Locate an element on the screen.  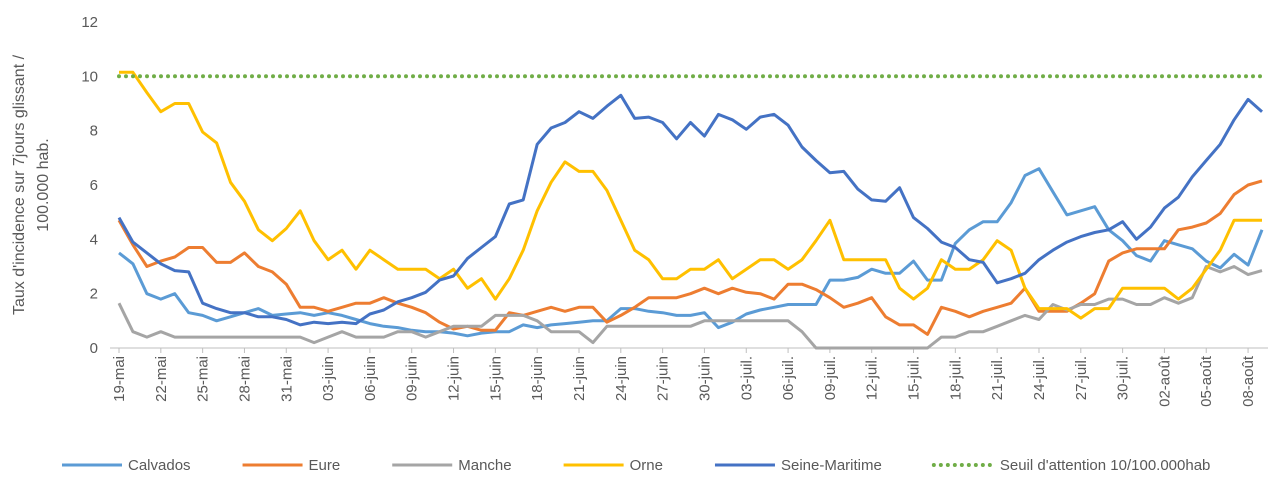
x-tick-label: 22-mai is located at coordinates (161, 379).